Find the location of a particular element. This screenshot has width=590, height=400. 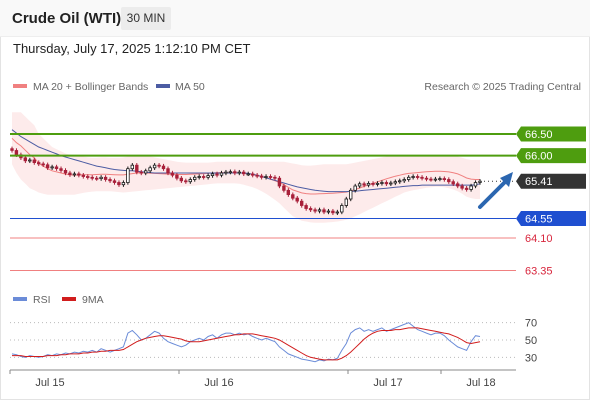

rsi-ma-line is located at coordinates (246, 344).